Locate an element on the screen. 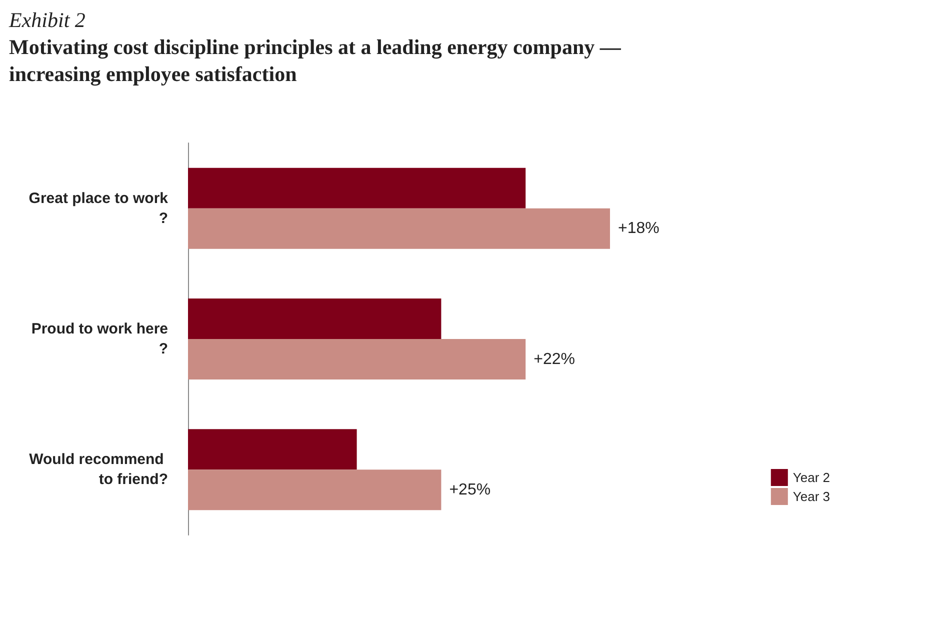 Image resolution: width=930 pixels, height=620 pixels. chart-title: Motivating cost discipline principles at a leading energy company — increasing employee satisfaction is located at coordinates (315, 61).